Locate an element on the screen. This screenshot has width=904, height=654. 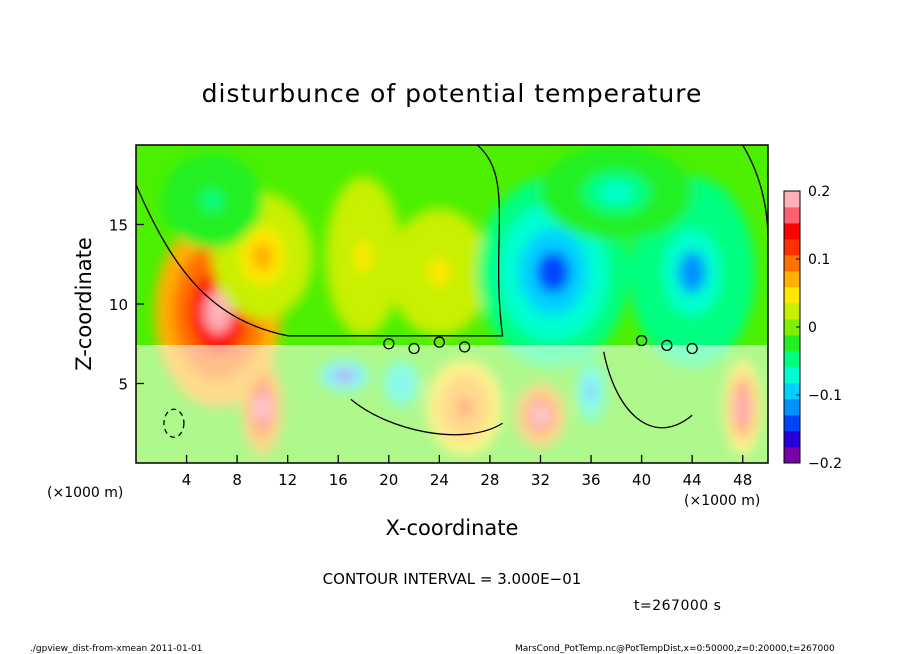
colorbar-tick-label: 0.2 is located at coordinates (819, 192).